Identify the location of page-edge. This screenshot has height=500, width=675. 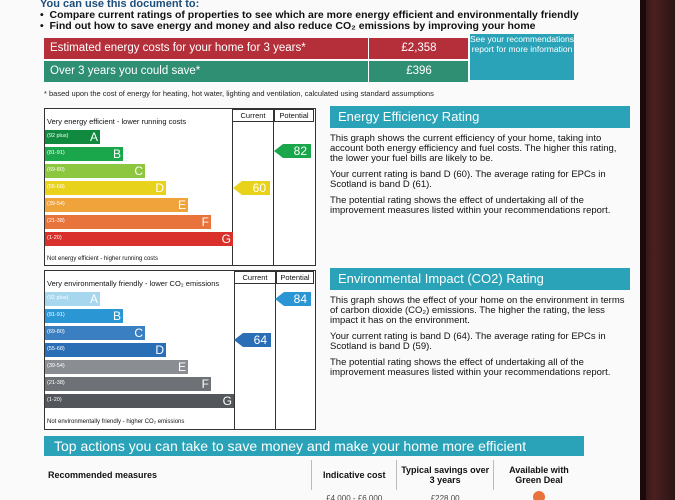
(643, 250).